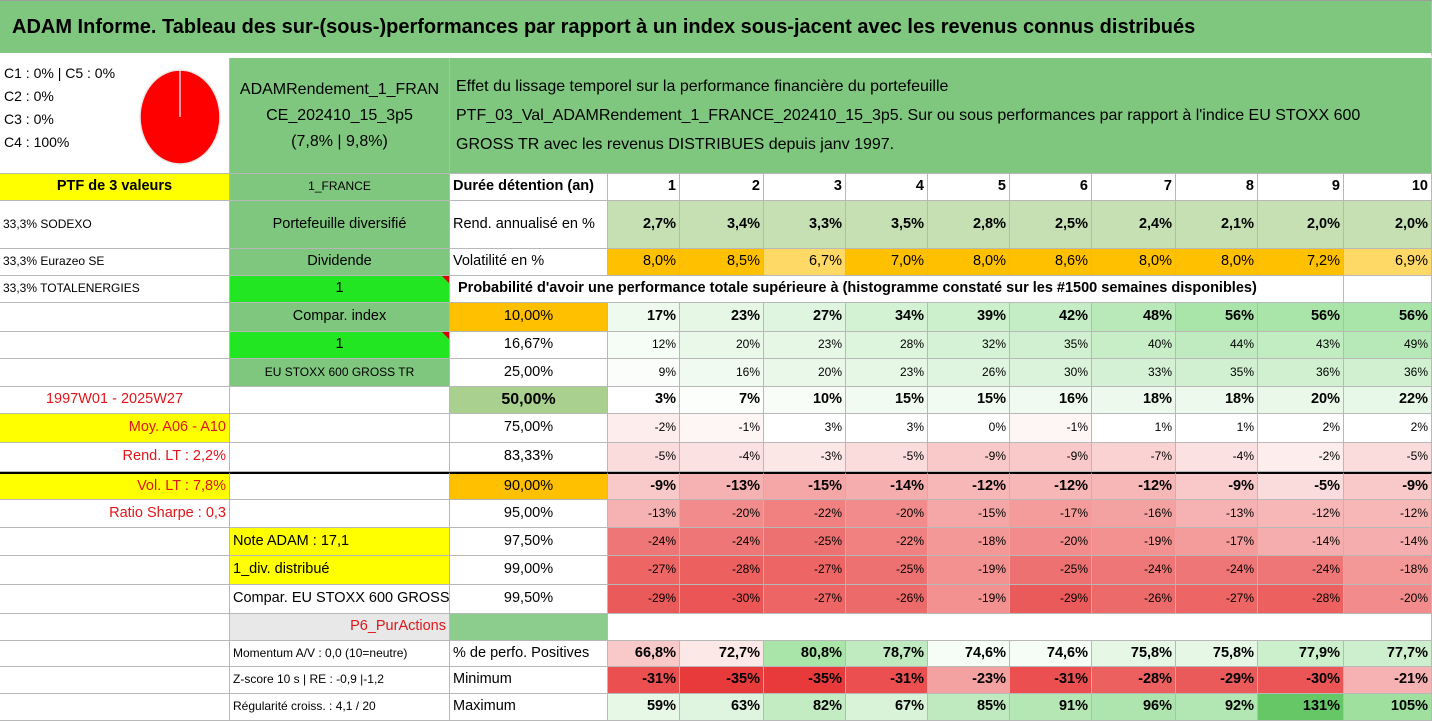 This screenshot has height=721, width=1432. What do you see at coordinates (529, 345) in the screenshot?
I see `threshold-label: 16,67%` at bounding box center [529, 345].